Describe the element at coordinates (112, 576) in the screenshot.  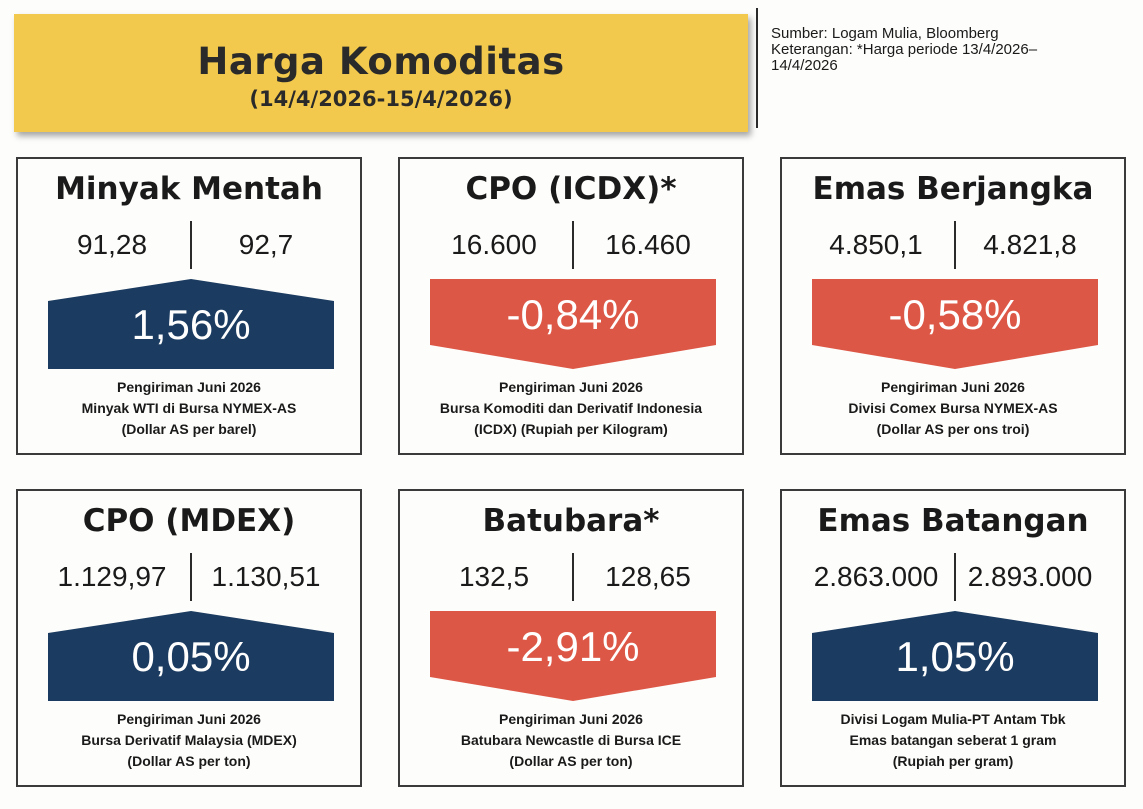
I see `price-previous: 1.129,97` at that location.